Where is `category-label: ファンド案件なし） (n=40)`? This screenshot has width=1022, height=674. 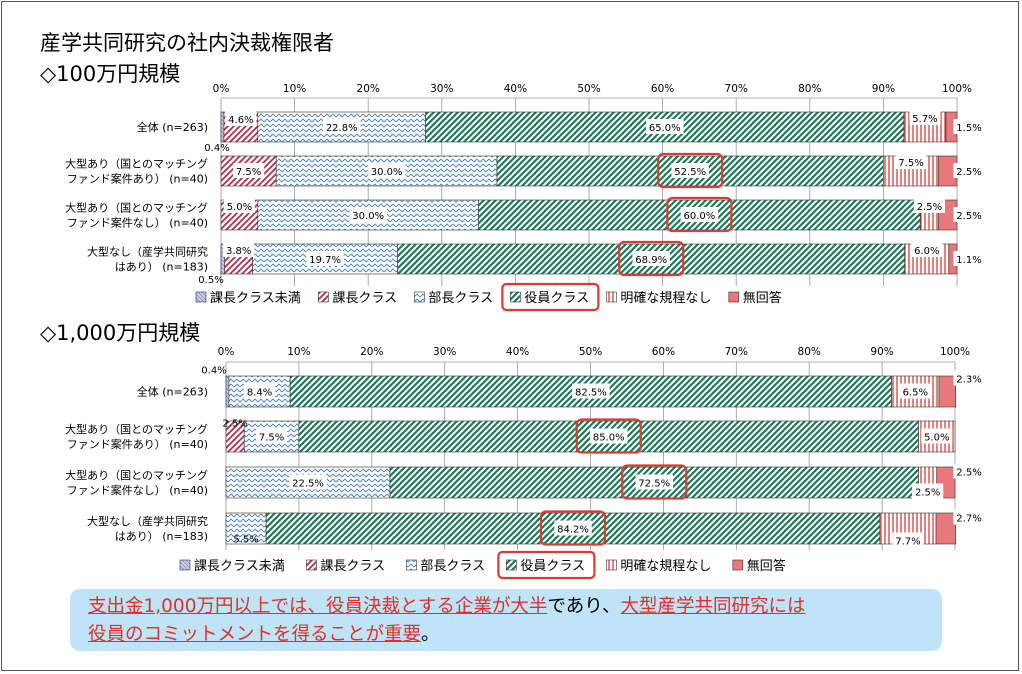 category-label: ファンド案件なし） (n=40) is located at coordinates (137, 490).